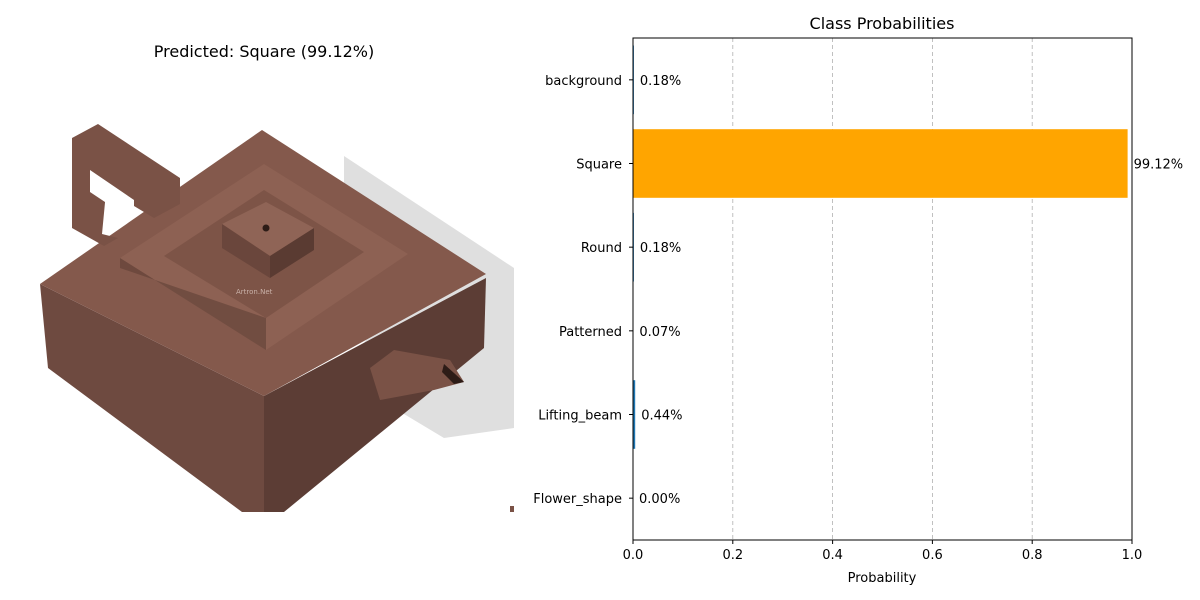 The image size is (1200, 600). Describe the element at coordinates (583, 81) in the screenshot. I see `y-tick-label: background` at that location.